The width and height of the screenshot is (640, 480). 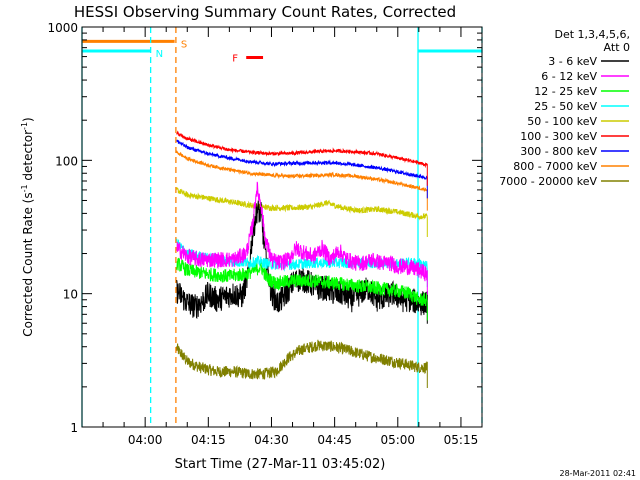 I want to click on y-axis-label: Corrected Count Rate (s-1 detector-1), so click(x=27, y=226).